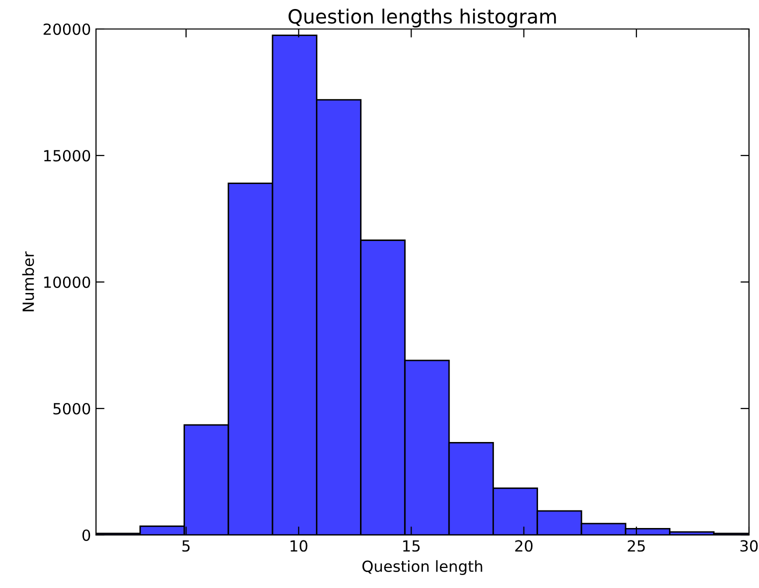 The height and width of the screenshot is (588, 759). I want to click on y-tick-label: 10000, so click(67, 282).